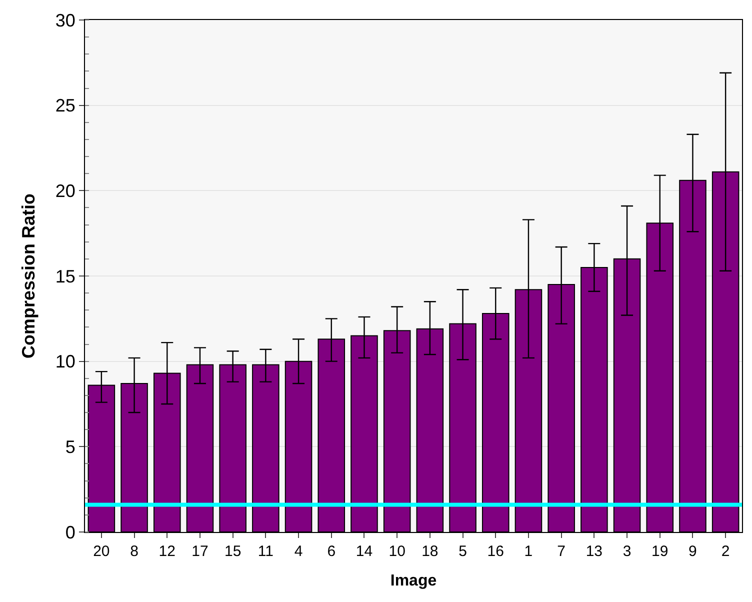  What do you see at coordinates (364, 551) in the screenshot?
I see `x-tick-label: 14` at bounding box center [364, 551].